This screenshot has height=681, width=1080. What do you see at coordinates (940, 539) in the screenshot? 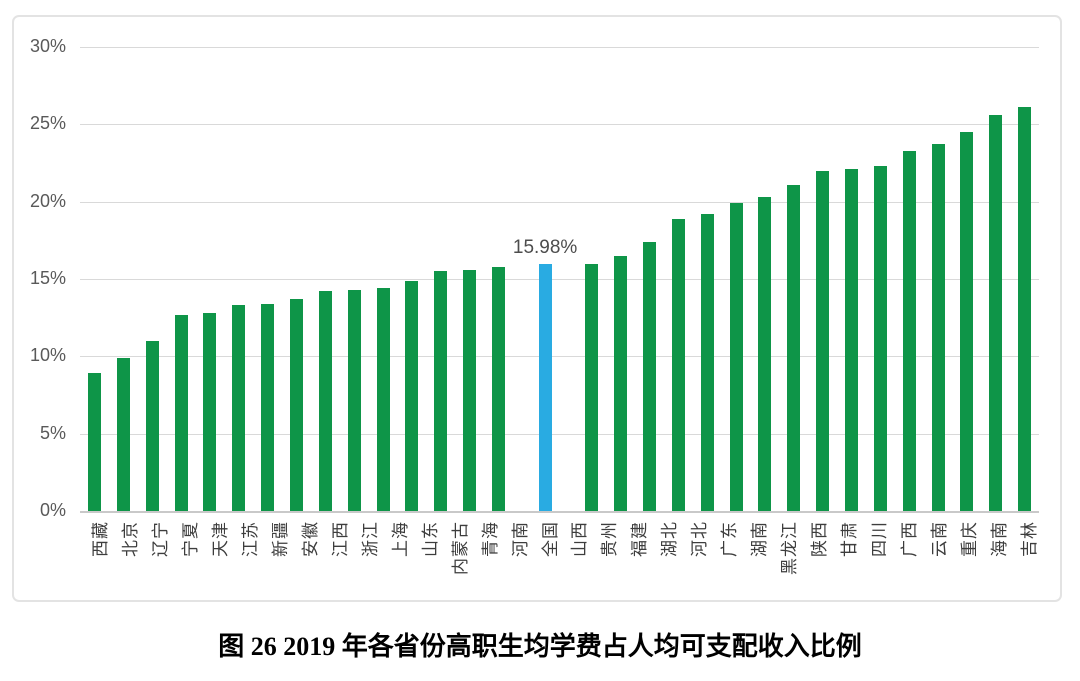
I see `x-tick-label: 云南` at bounding box center [940, 539].